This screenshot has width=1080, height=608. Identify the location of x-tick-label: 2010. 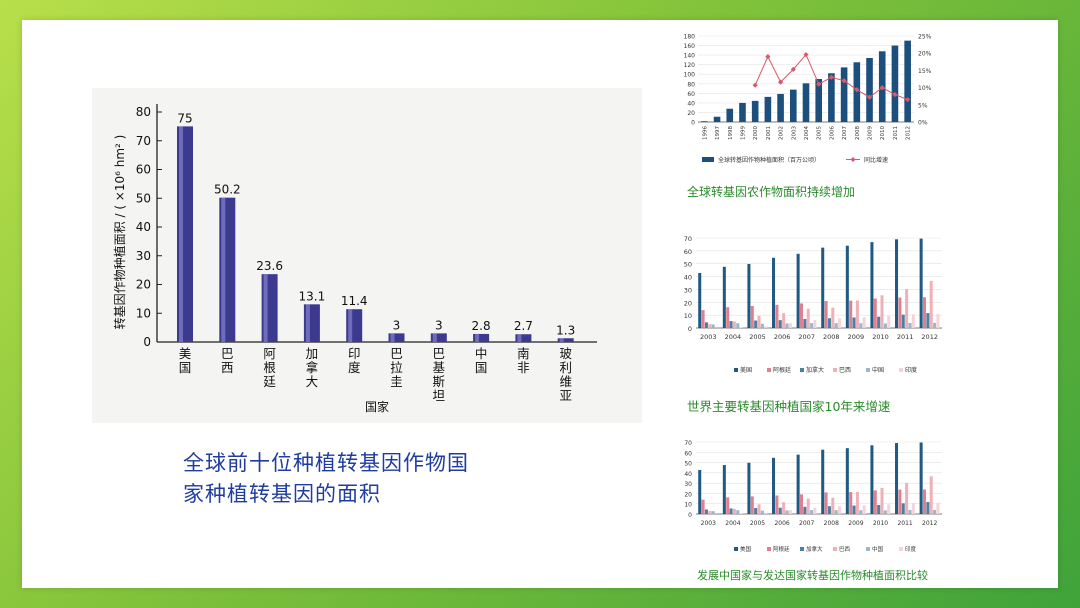
(880, 523).